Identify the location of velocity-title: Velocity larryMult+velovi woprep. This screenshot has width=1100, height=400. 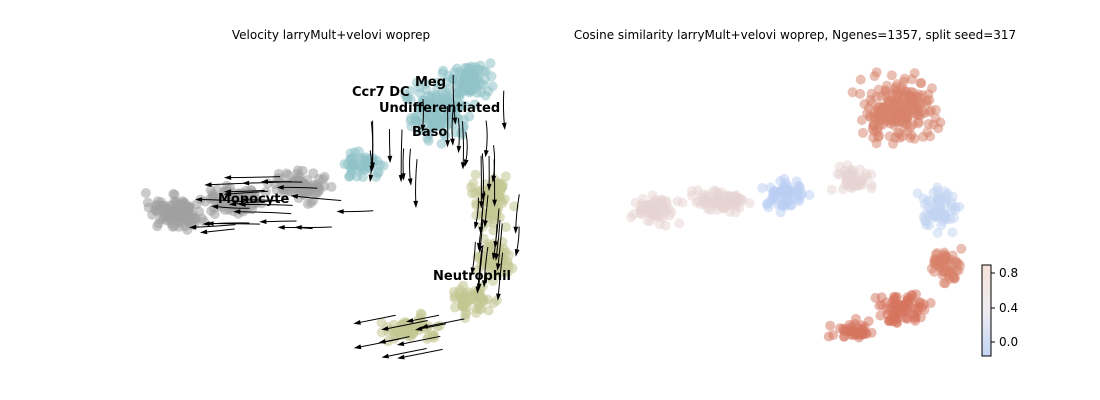
(331, 35).